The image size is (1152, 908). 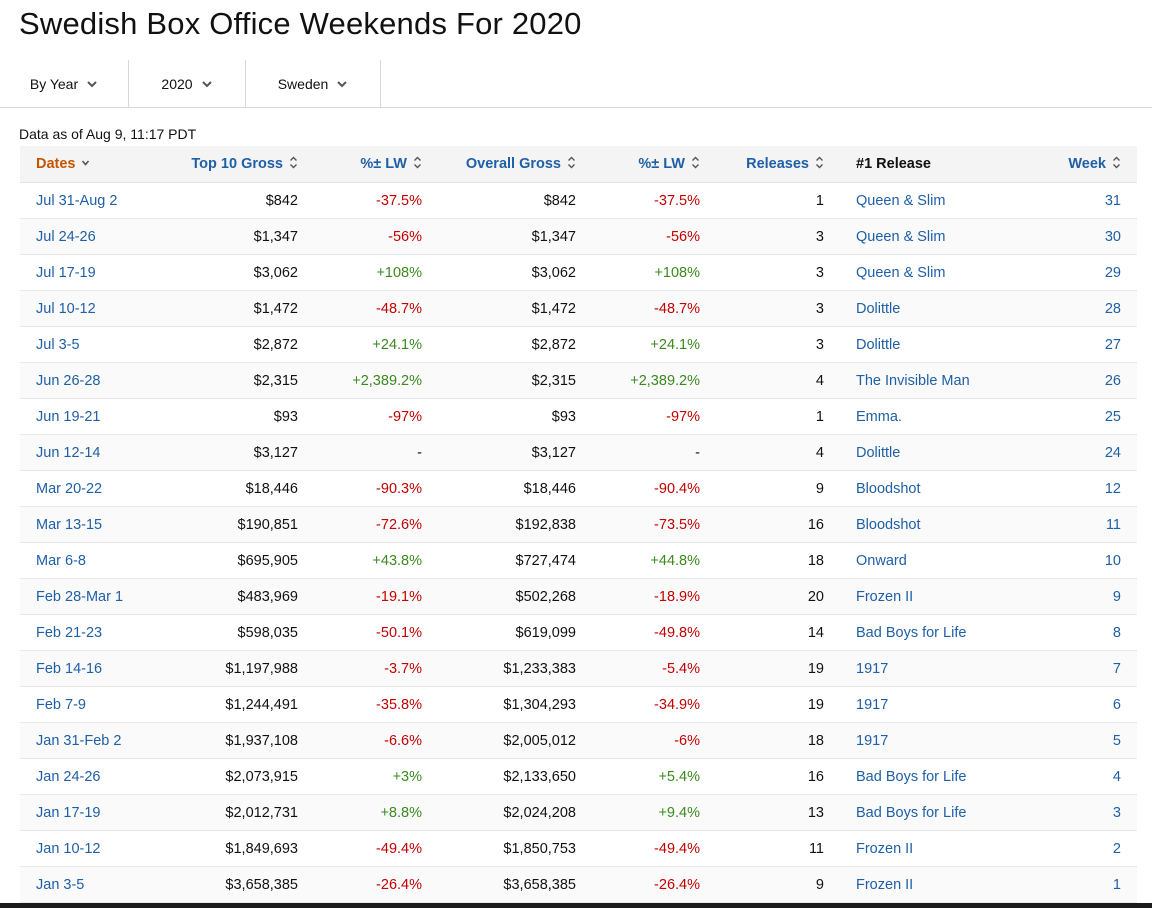 I want to click on cell-dates: Mar 13-15, so click(x=90, y=524).